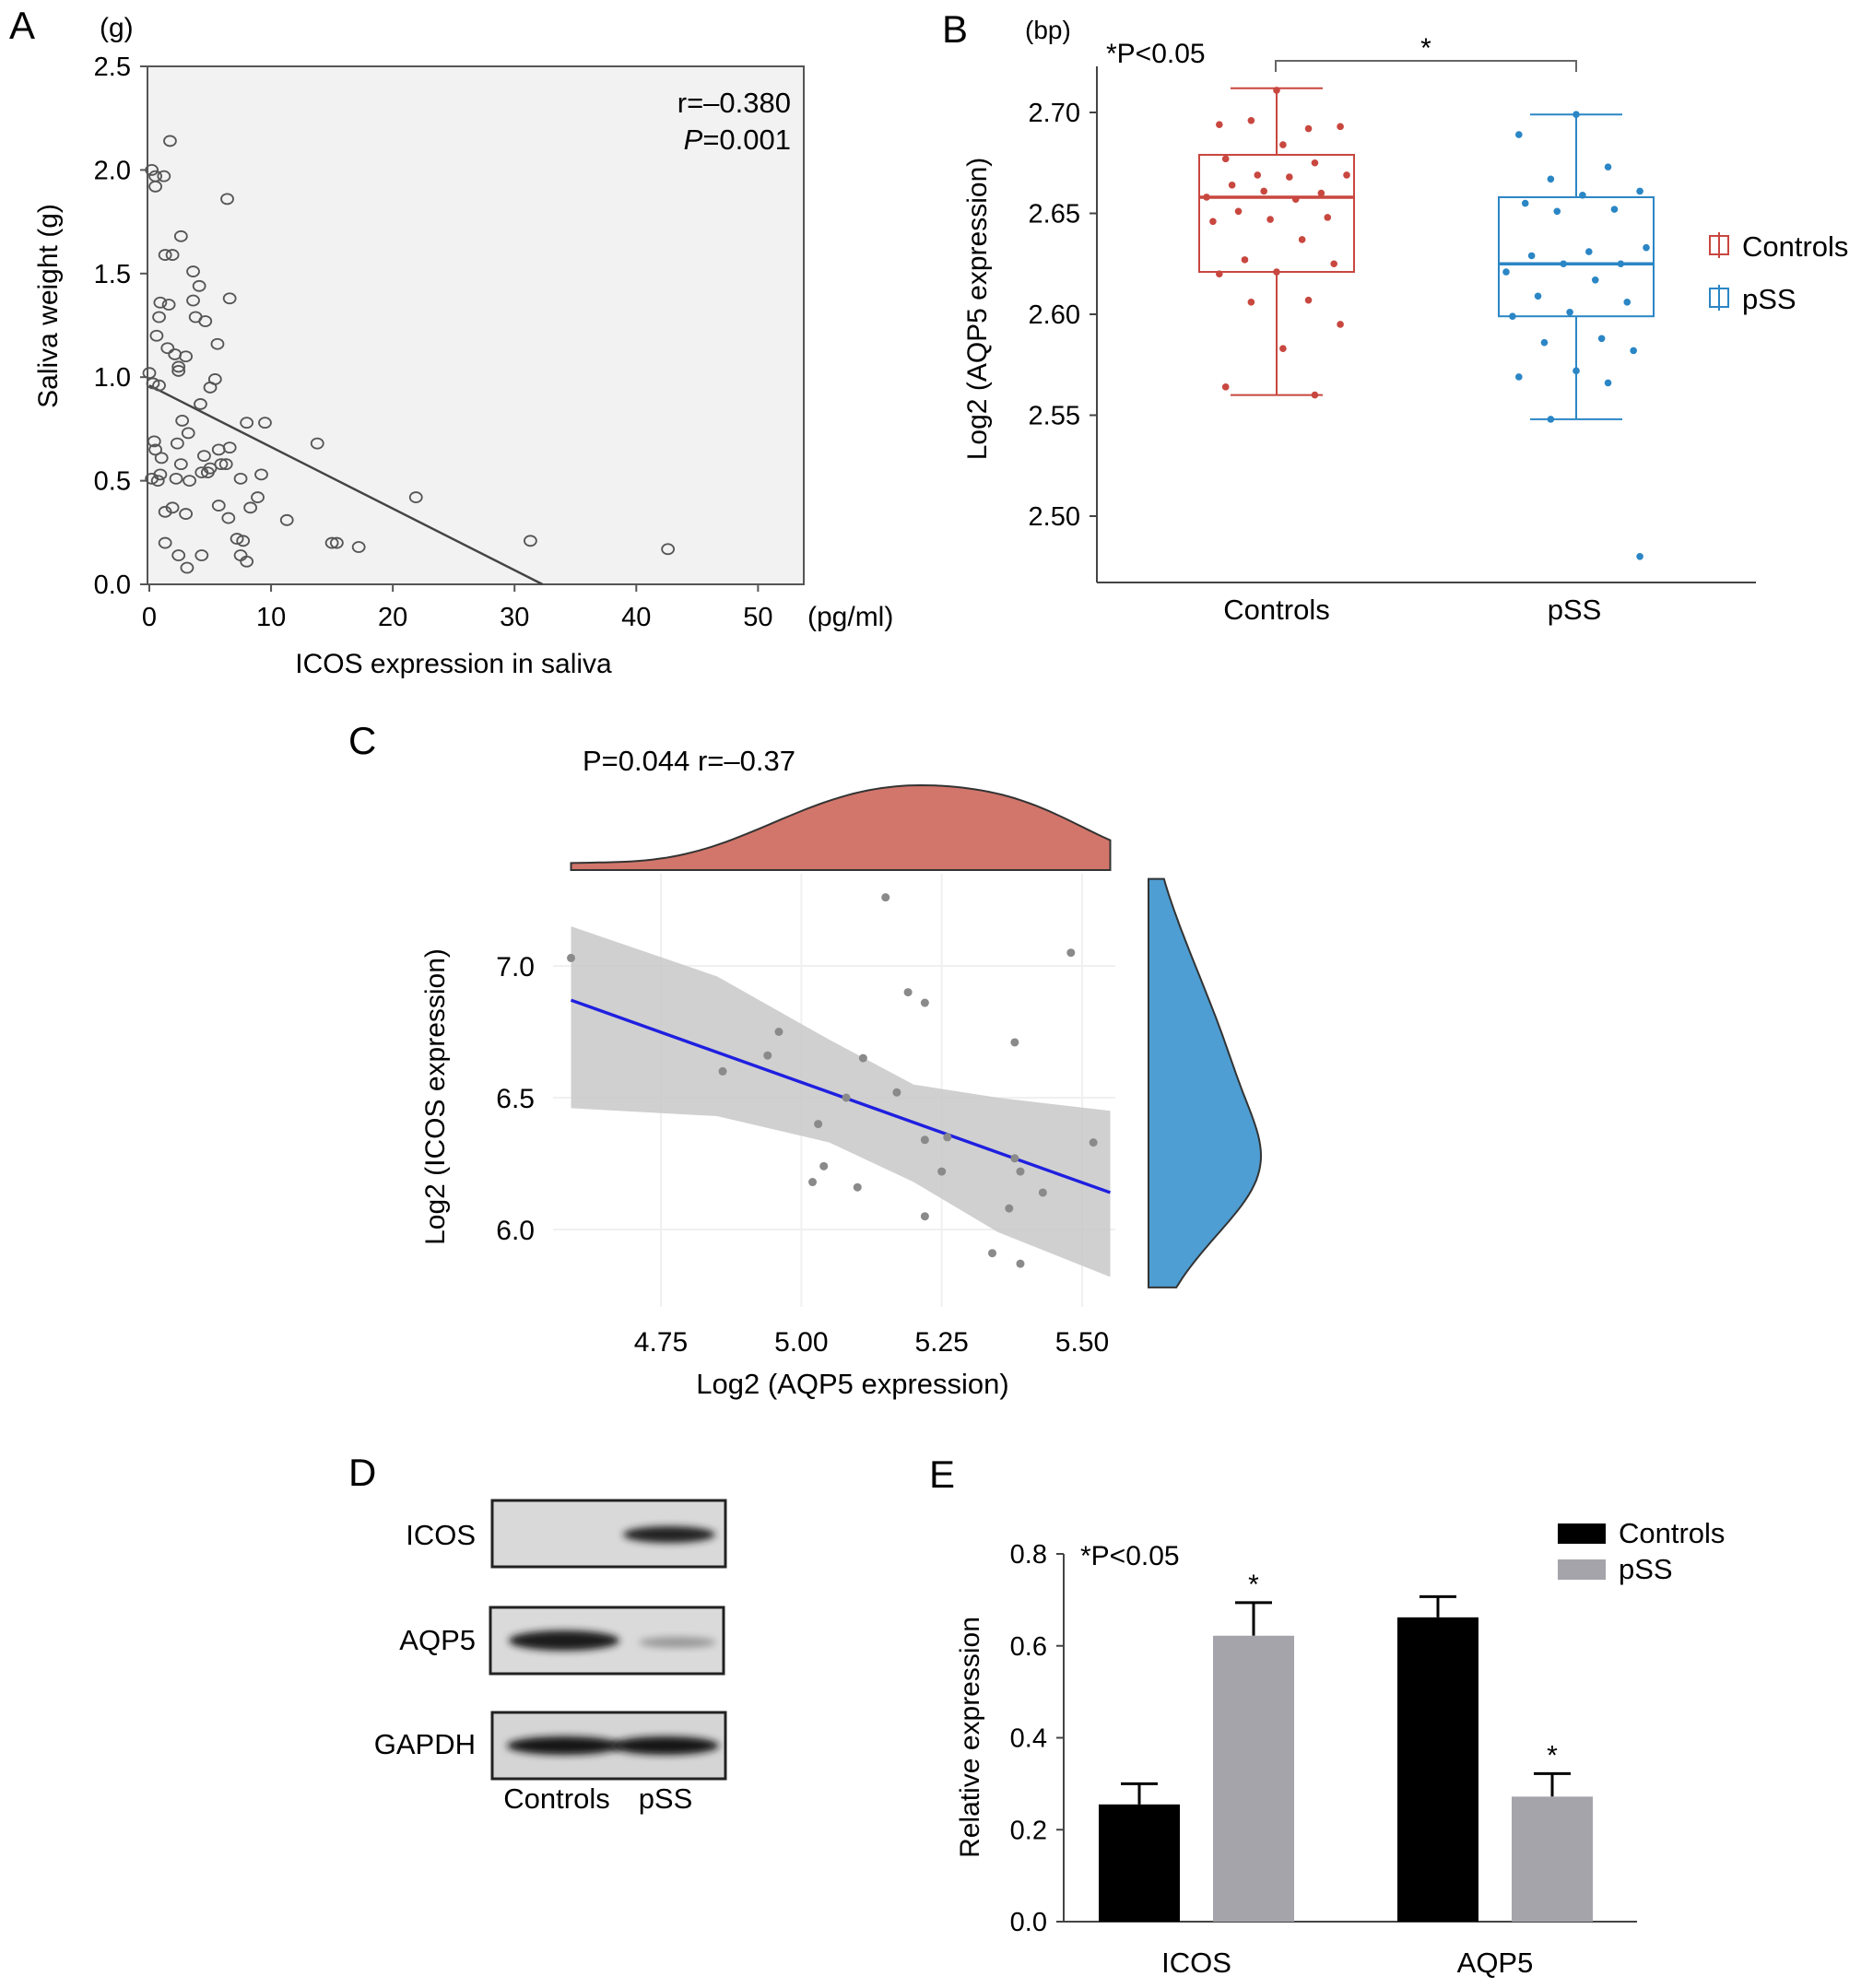  I want to click on blot-row-gapdh: GAPDH, so click(550, 1746).